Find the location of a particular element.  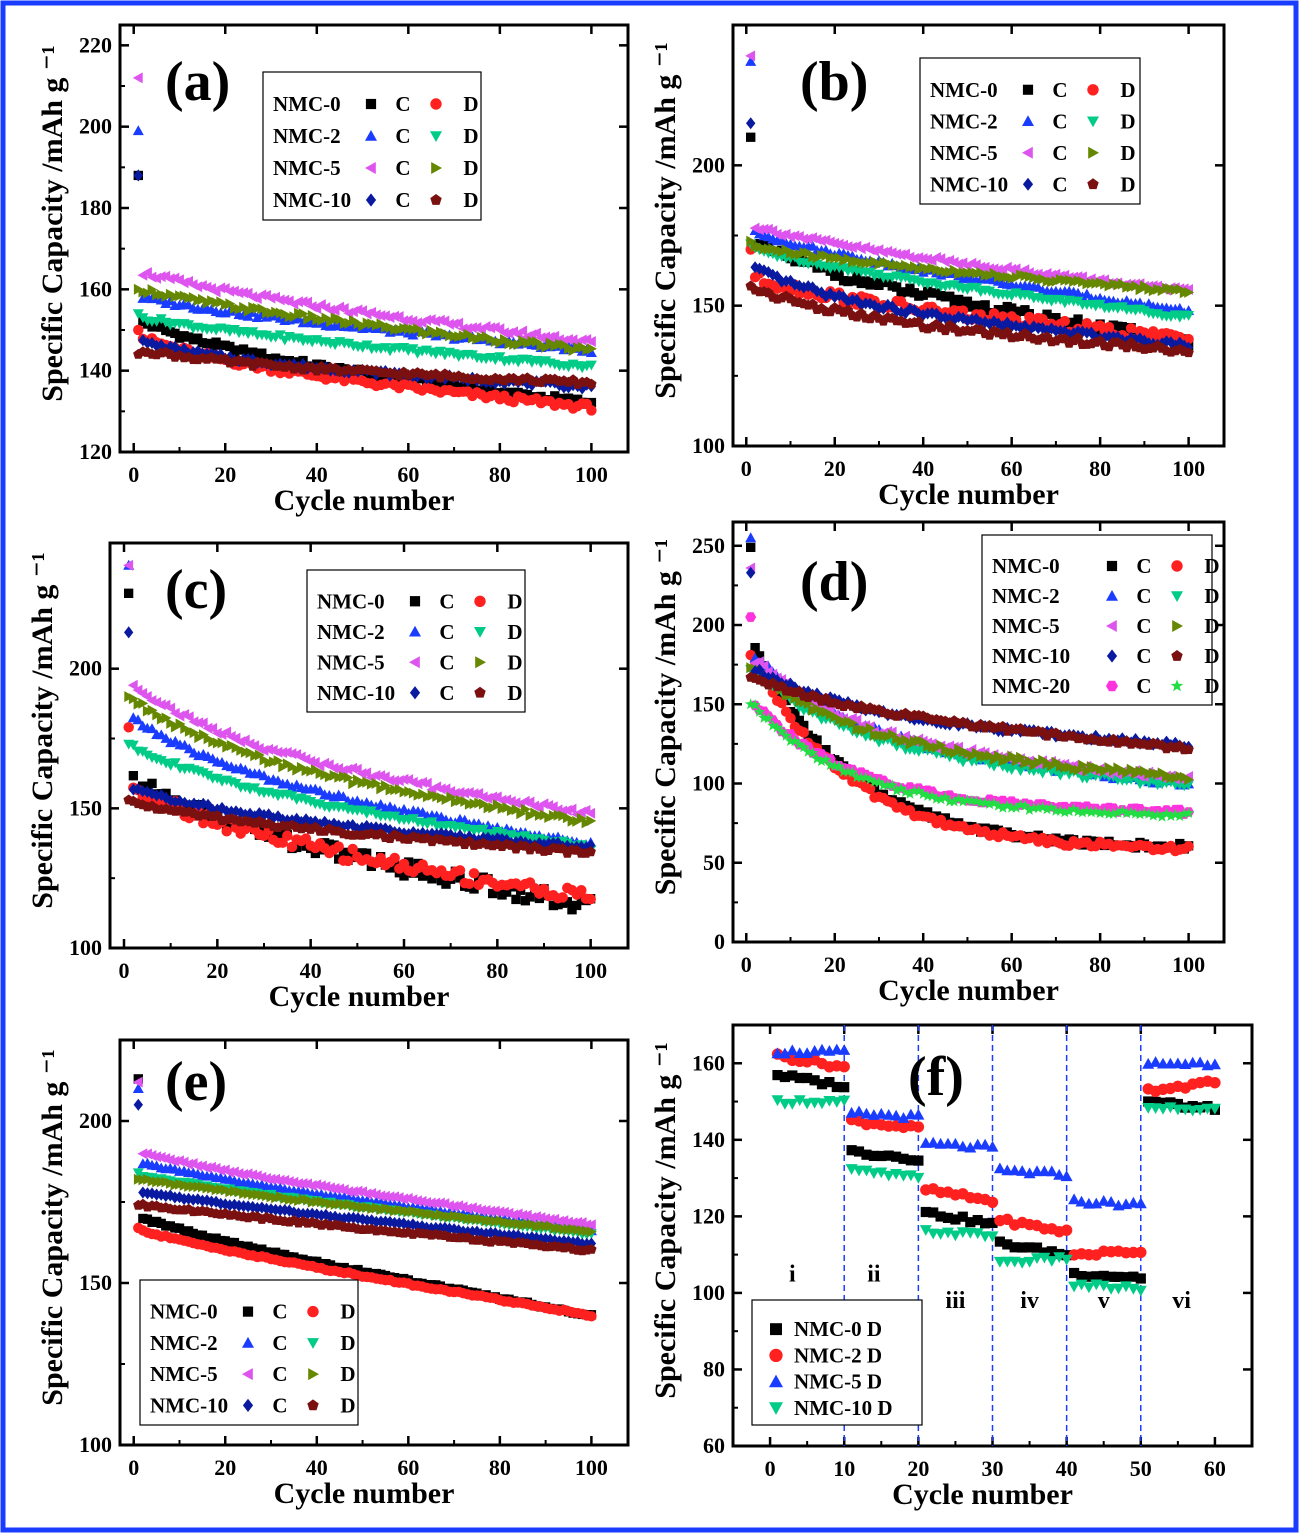

legend-label: NMC-2 is located at coordinates (184, 1343).